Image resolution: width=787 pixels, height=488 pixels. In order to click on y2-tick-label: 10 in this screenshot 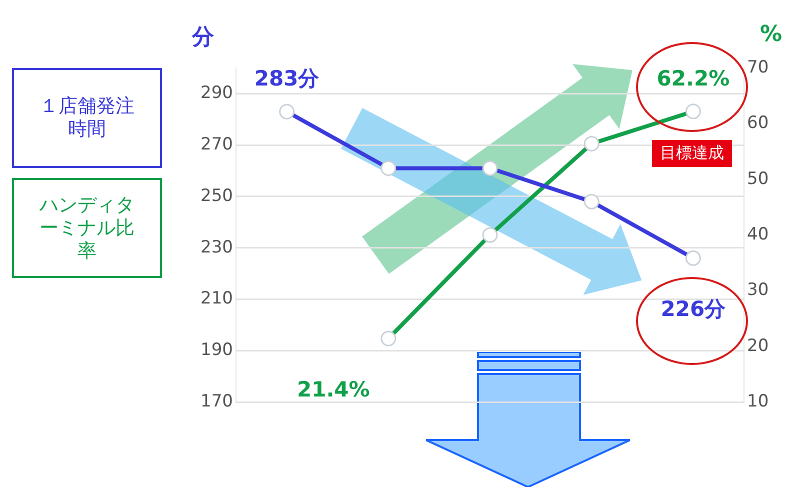, I will do `click(758, 401)`.